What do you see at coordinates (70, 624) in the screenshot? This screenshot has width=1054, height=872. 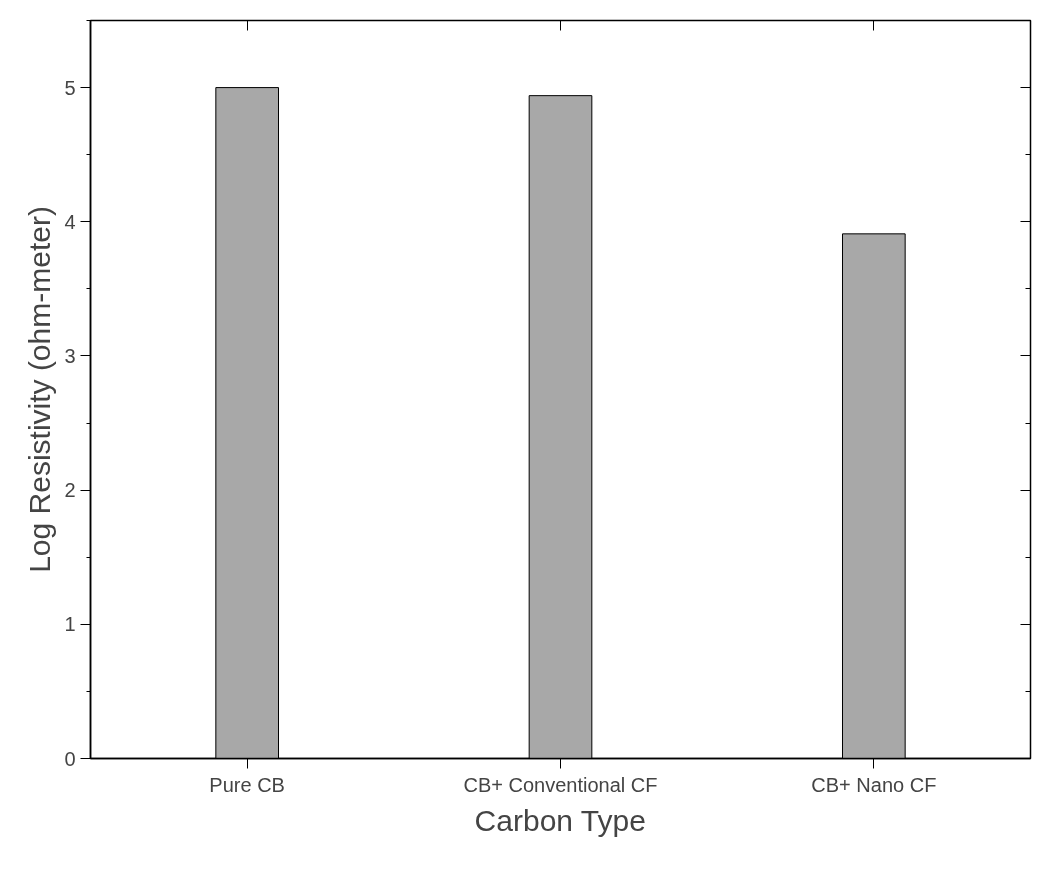 I see `y-tick-label: 1` at bounding box center [70, 624].